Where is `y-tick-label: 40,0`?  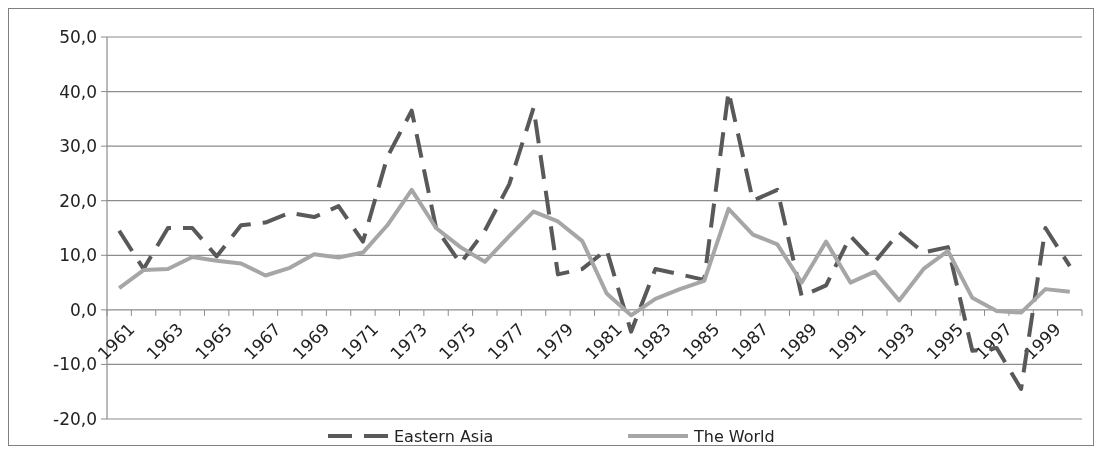 y-tick-label: 40,0 is located at coordinates (78, 91).